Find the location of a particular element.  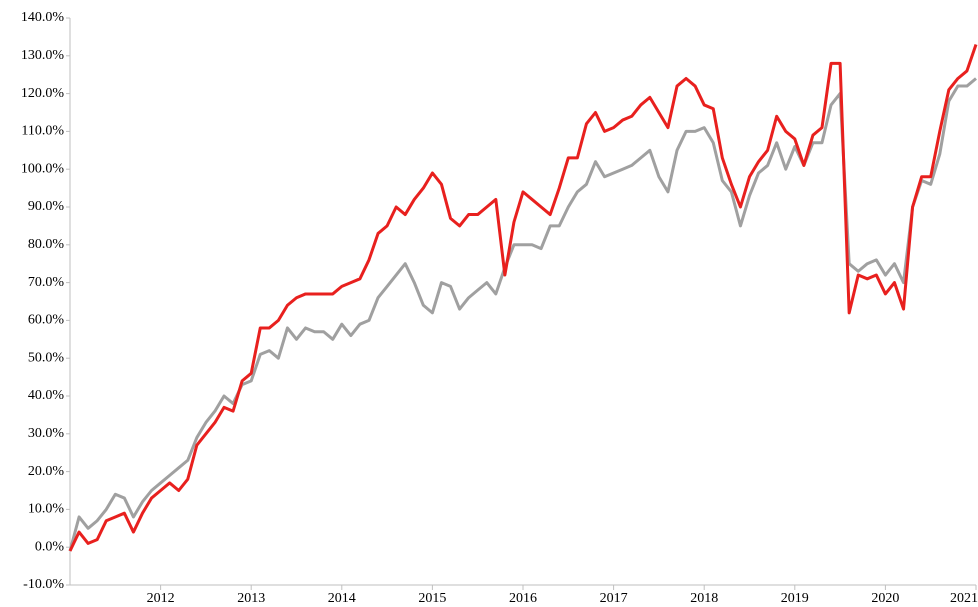

x-tick-label: 2015 is located at coordinates (432, 598).